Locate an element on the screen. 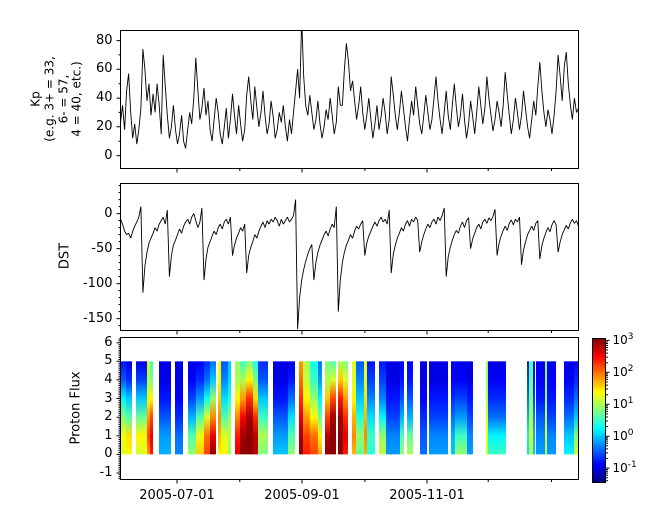  dst-ytick-label: -150 is located at coordinates (97, 318).